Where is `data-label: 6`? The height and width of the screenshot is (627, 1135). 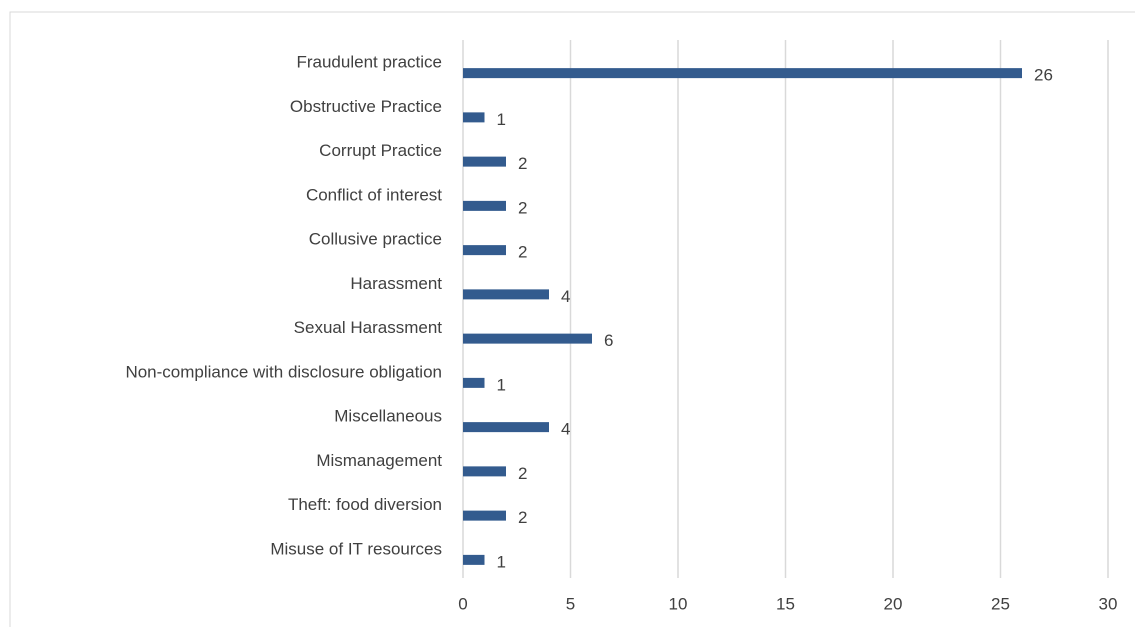 data-label: 6 is located at coordinates (608, 340).